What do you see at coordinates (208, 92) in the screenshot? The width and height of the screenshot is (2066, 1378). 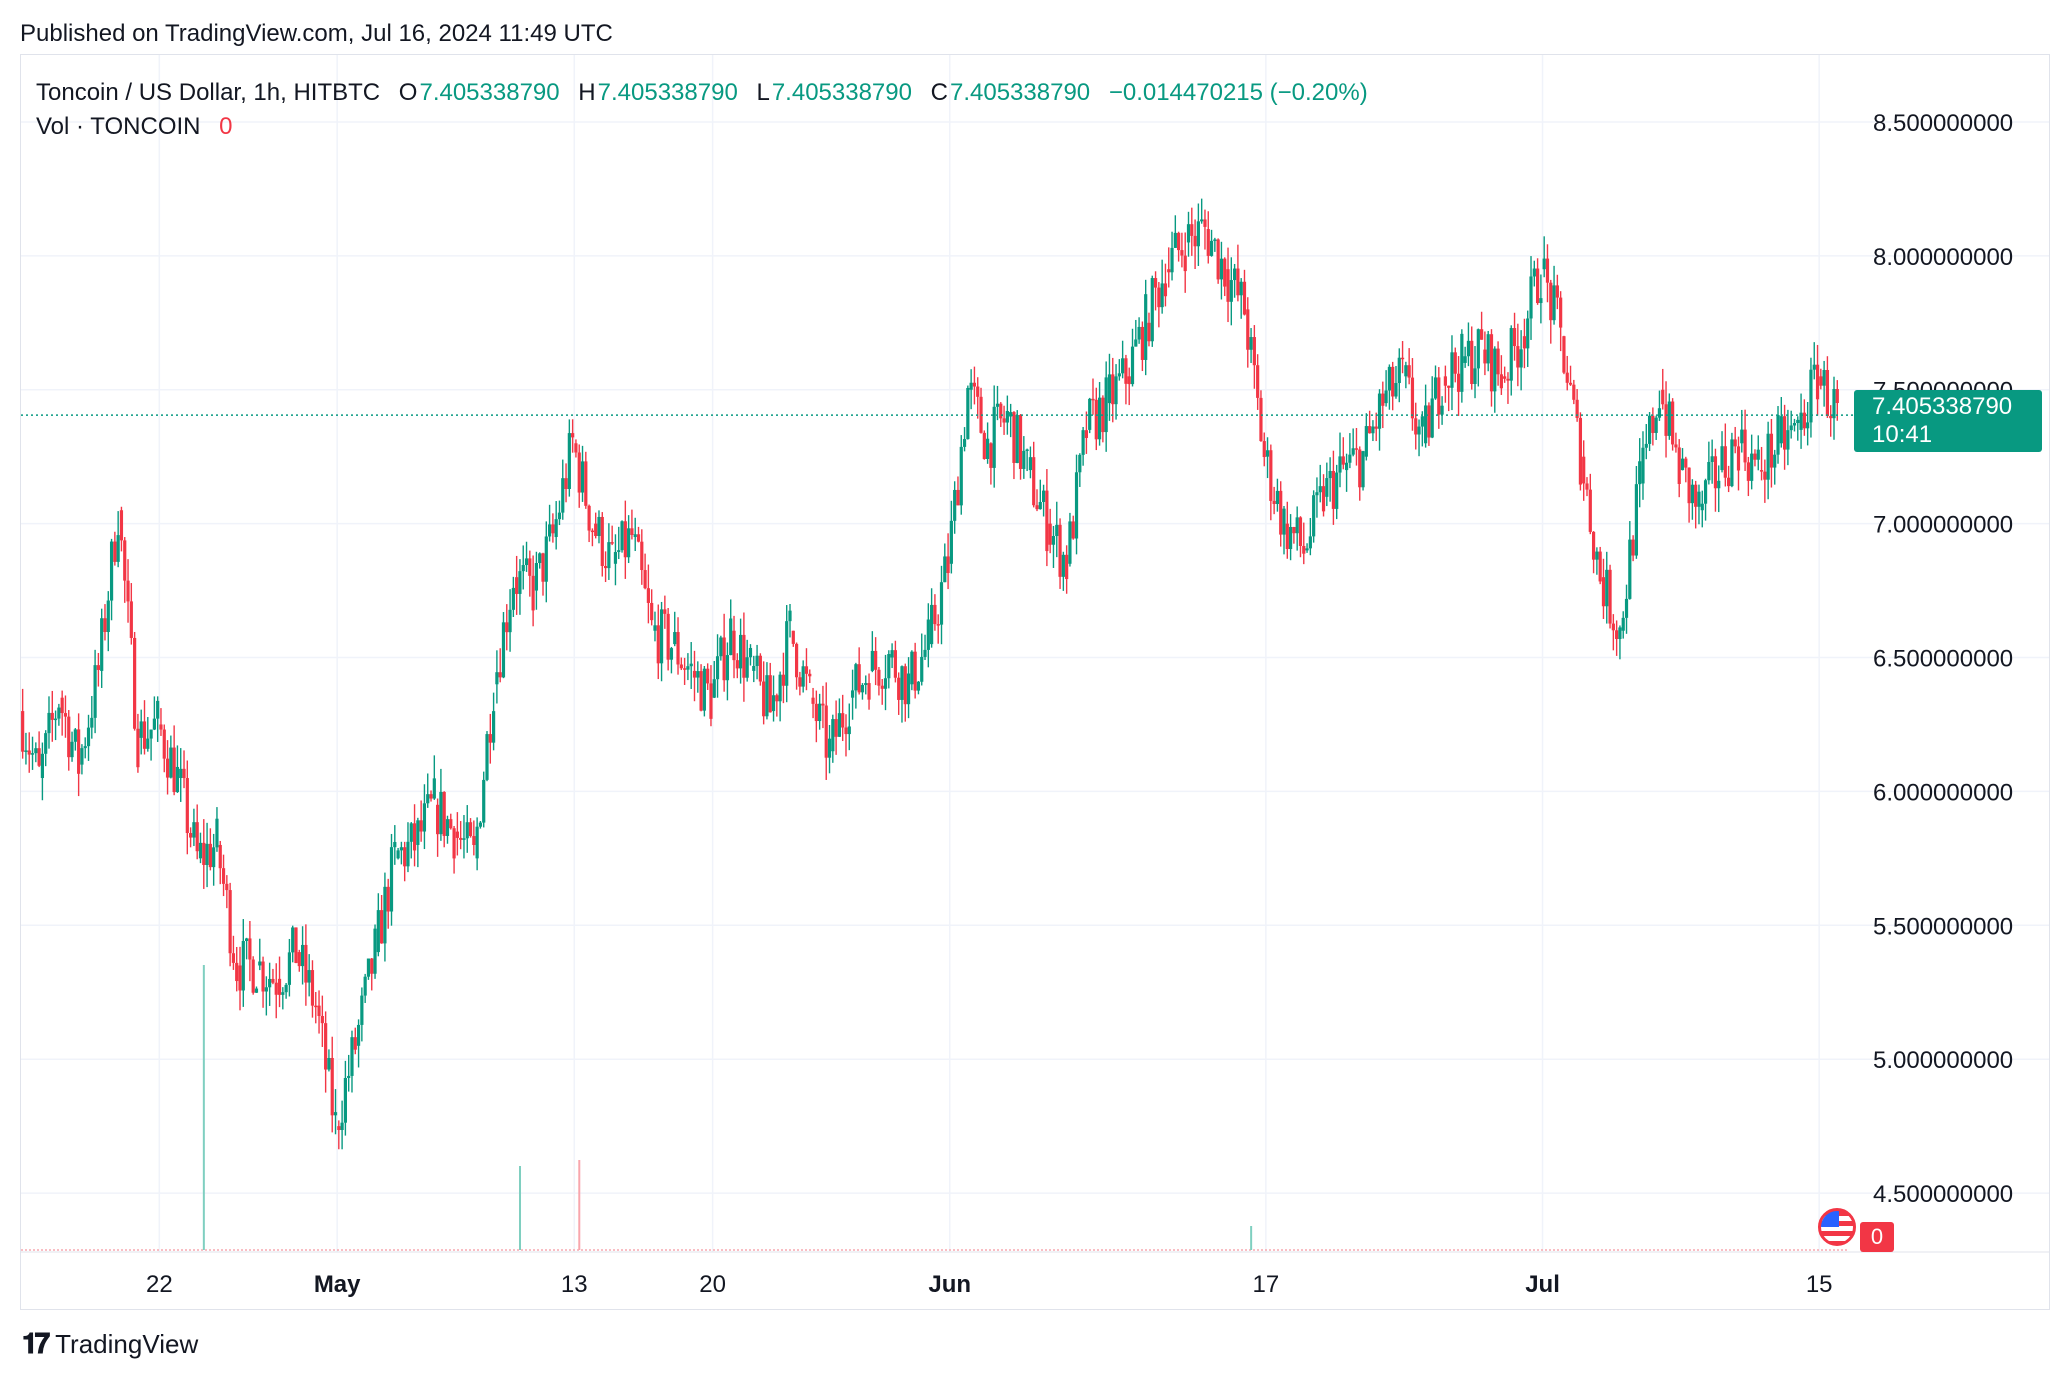 I see `legend-symbol: Toncoin / US Dollar, 1h, HITBTC` at bounding box center [208, 92].